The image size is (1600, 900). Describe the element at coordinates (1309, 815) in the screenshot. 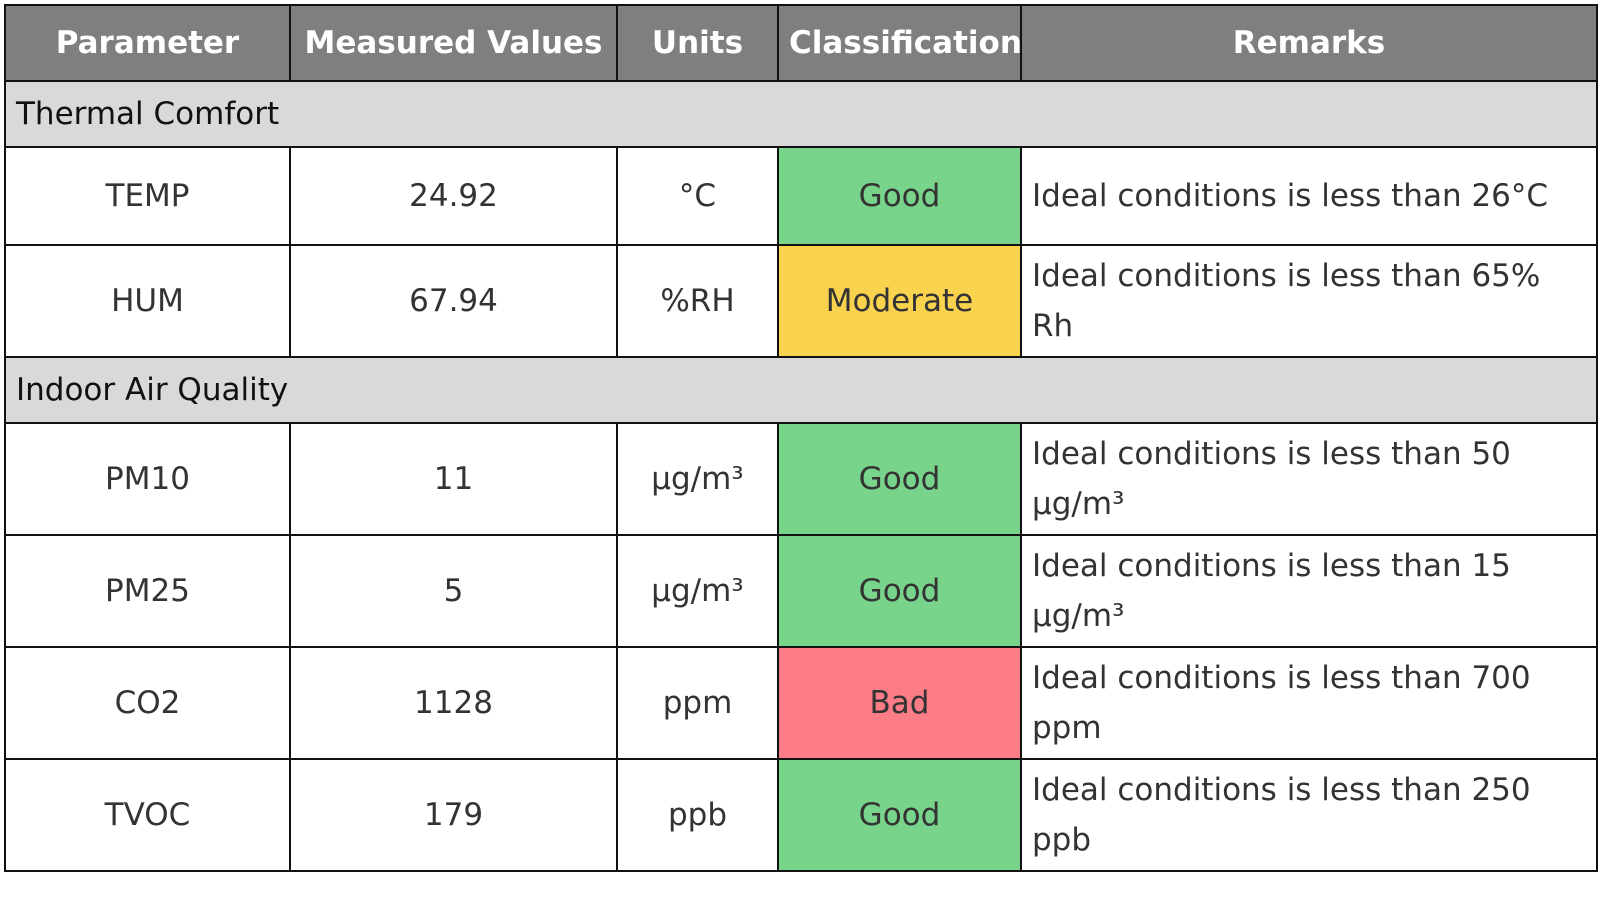

I see `remarks: Ideal conditions is less than 250 ppb` at that location.